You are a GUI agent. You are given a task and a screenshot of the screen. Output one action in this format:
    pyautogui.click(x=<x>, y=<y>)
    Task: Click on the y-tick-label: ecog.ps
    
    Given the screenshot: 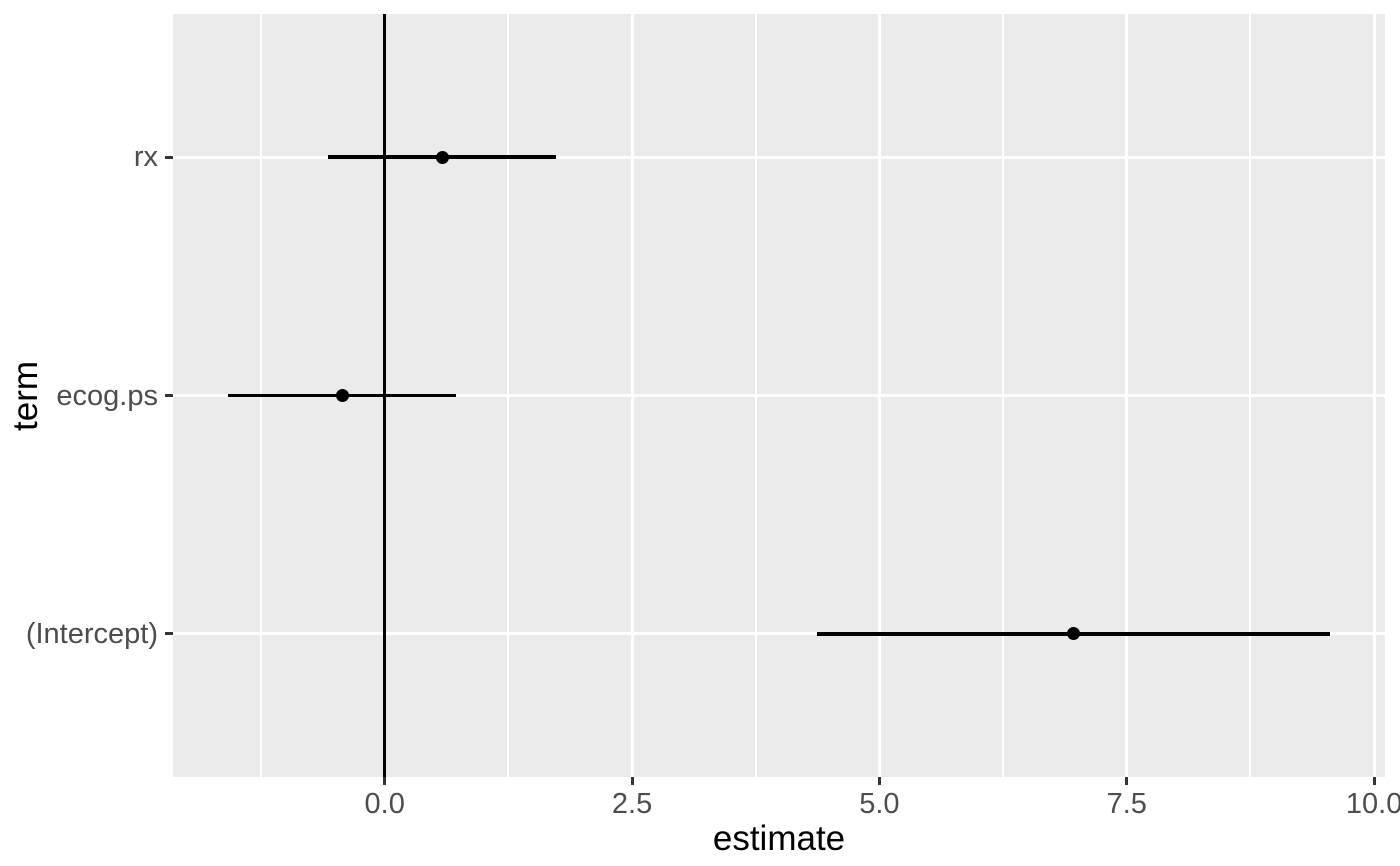 What is the action you would take?
    pyautogui.click(x=107, y=395)
    